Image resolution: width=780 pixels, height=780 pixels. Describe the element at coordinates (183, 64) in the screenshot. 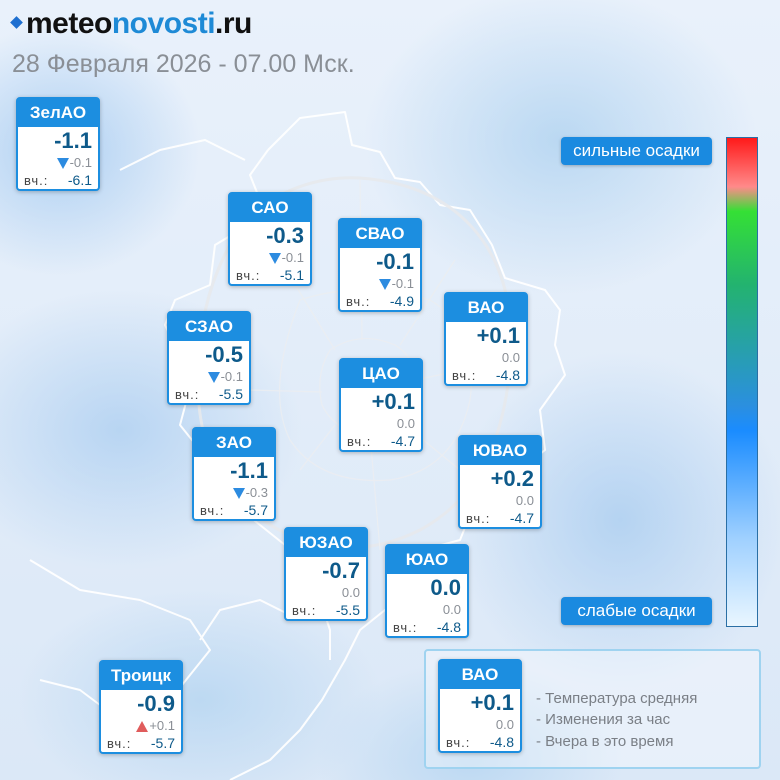

I see `forecast-datetime: 28 Февраля 2026 - 07.00 Мск.` at that location.